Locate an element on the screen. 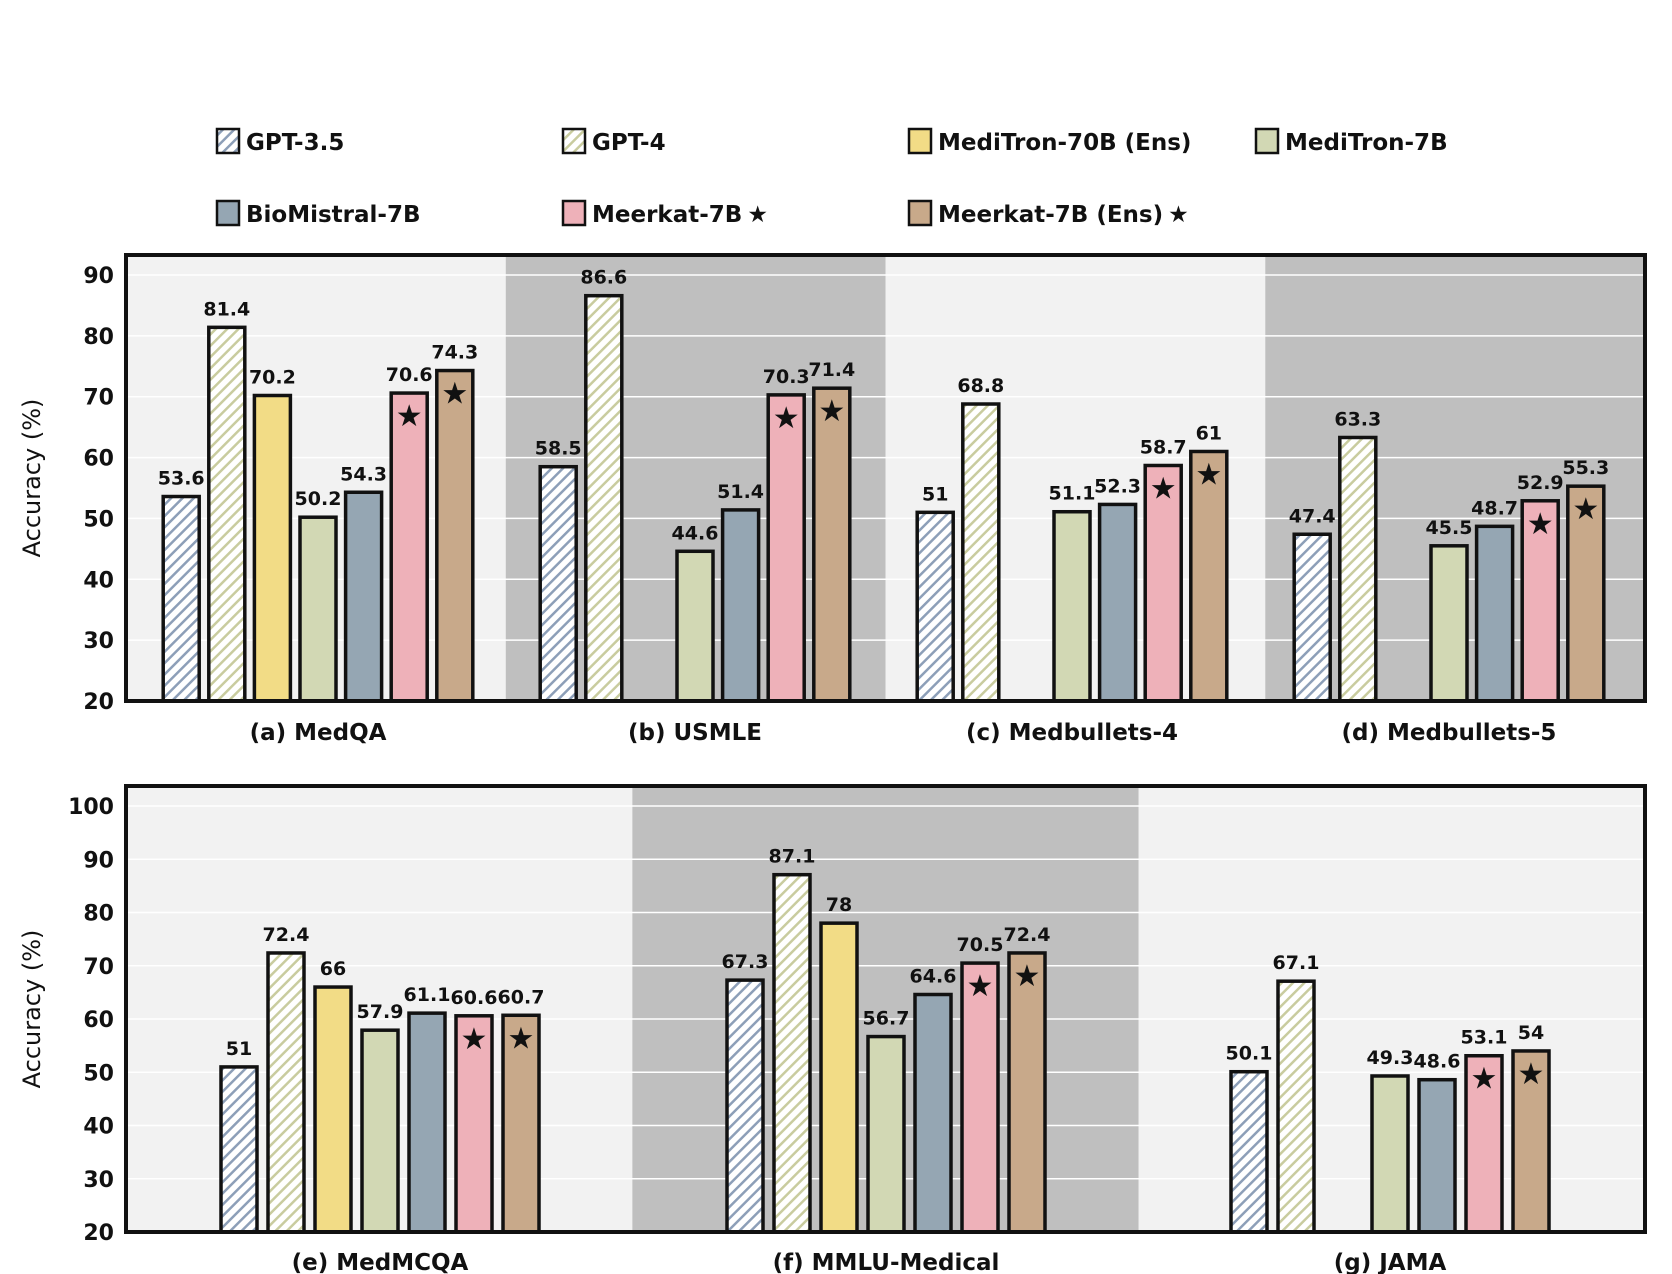  value-label: 71.4 is located at coordinates (831, 370).